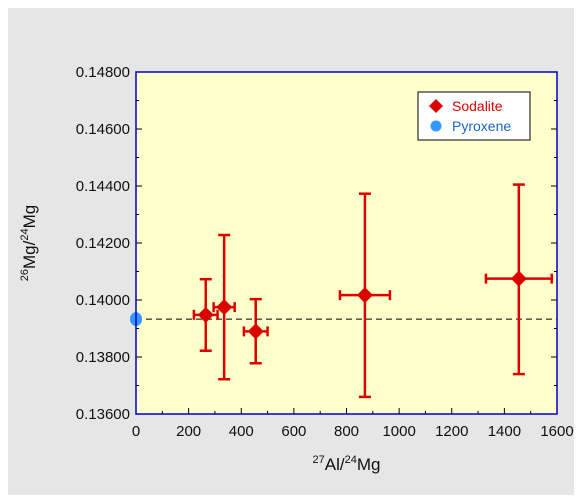 This screenshot has height=501, width=582. What do you see at coordinates (136, 431) in the screenshot?
I see `x-tick-label: 0` at bounding box center [136, 431].